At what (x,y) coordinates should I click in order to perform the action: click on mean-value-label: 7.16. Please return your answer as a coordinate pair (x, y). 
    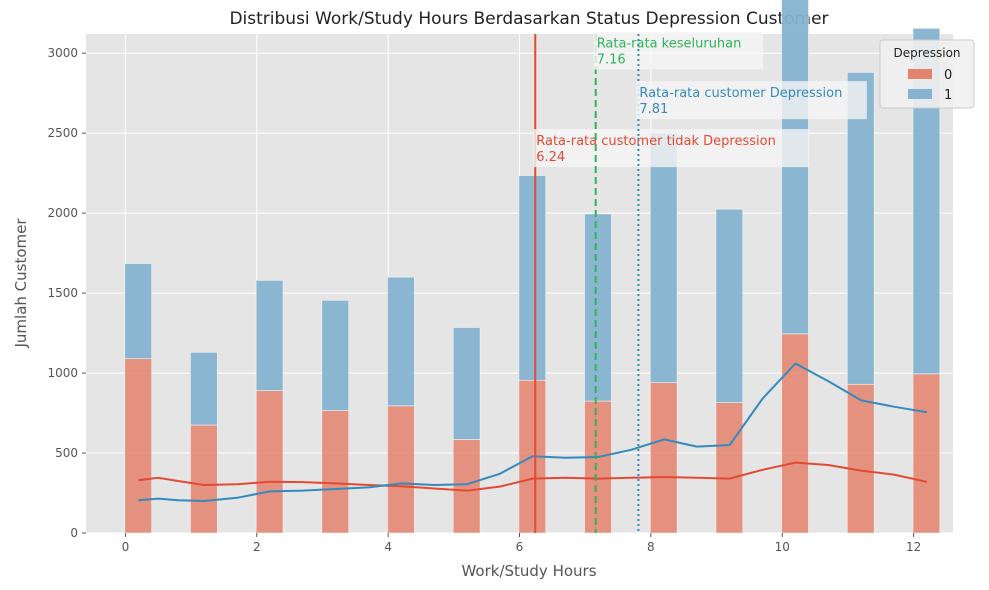
    Looking at the image, I should click on (611, 60).